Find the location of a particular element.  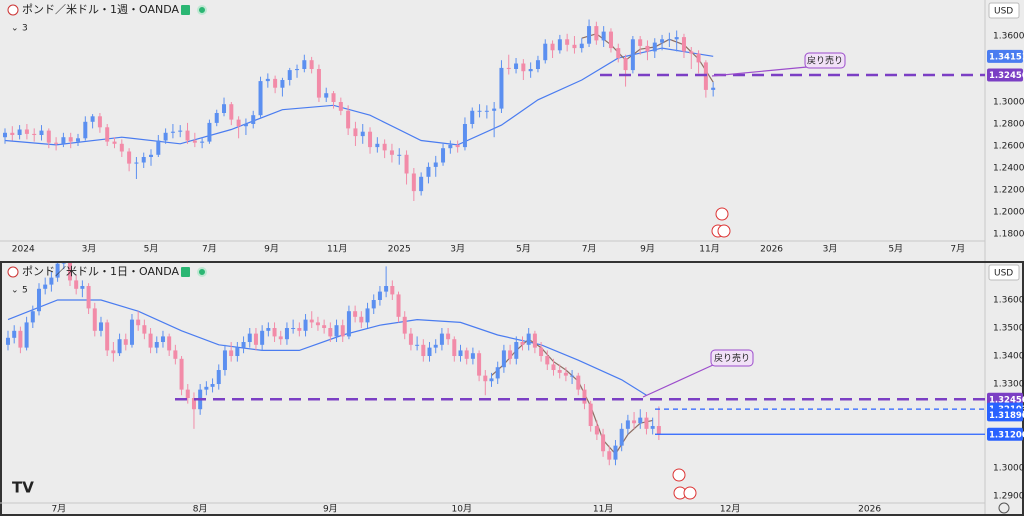

last-price-tag: 1.31206 is located at coordinates (1006, 435).